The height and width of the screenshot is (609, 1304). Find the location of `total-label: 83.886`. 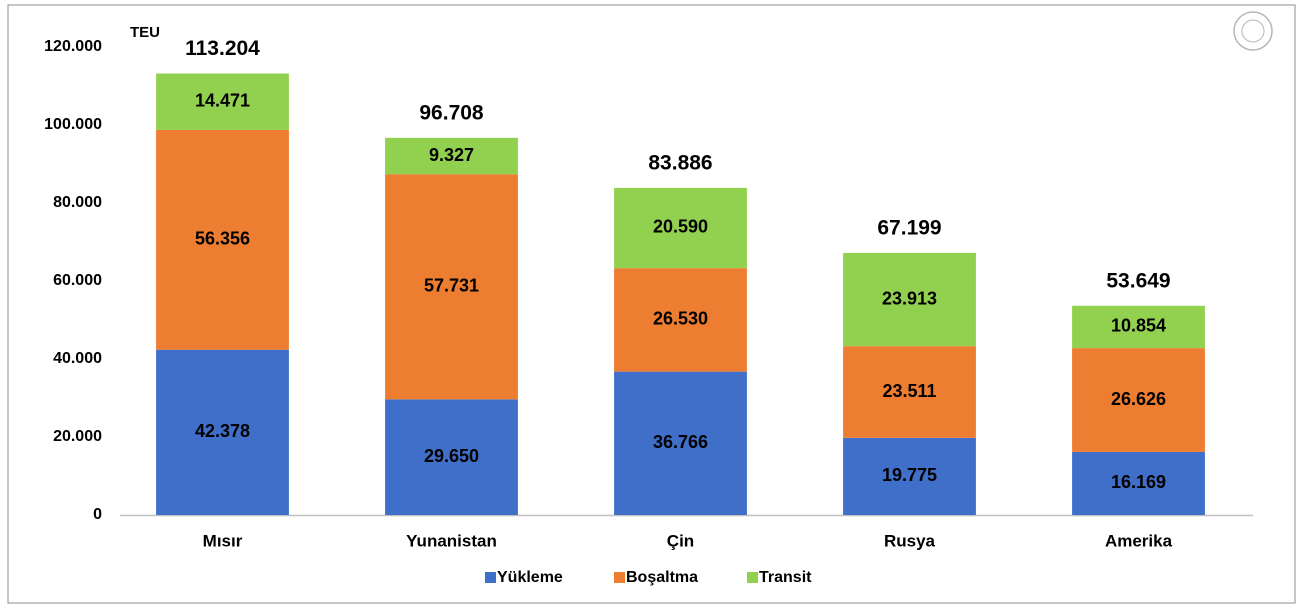

total-label: 83.886 is located at coordinates (680, 162).